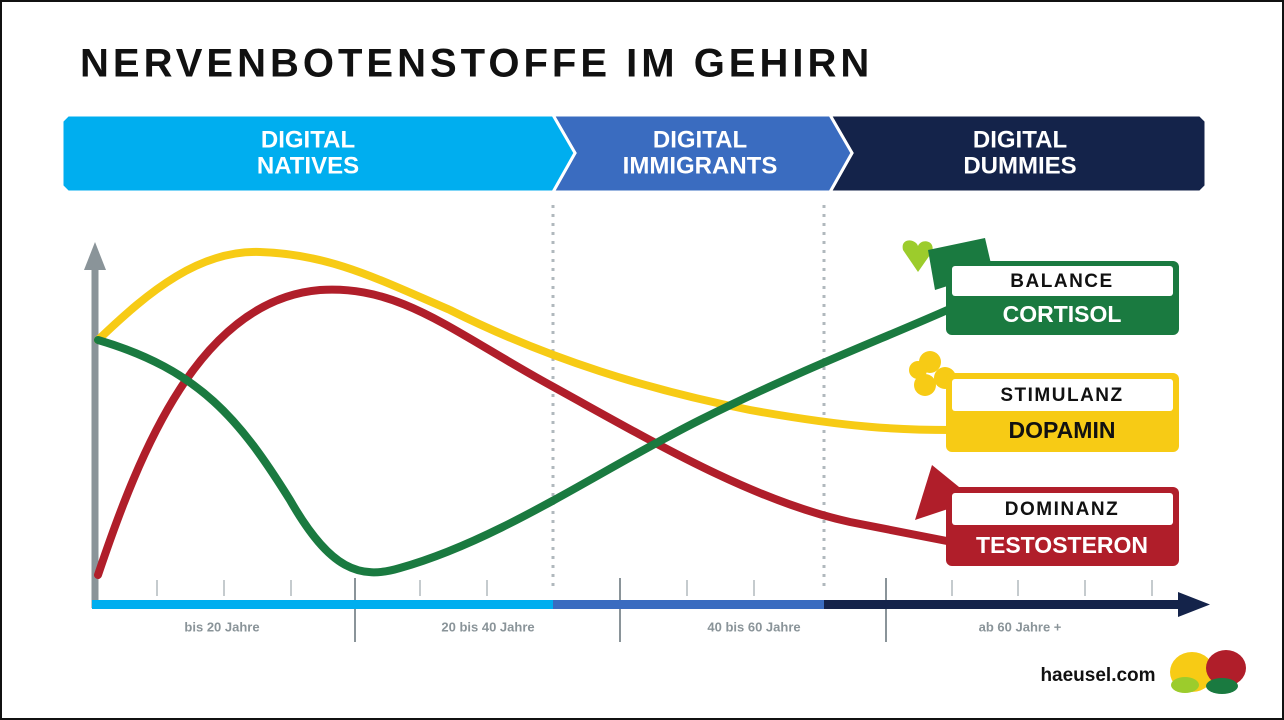 This screenshot has height=720, width=1284. I want to click on legend-bottom-label: TESTOSTERON, so click(1062, 545).